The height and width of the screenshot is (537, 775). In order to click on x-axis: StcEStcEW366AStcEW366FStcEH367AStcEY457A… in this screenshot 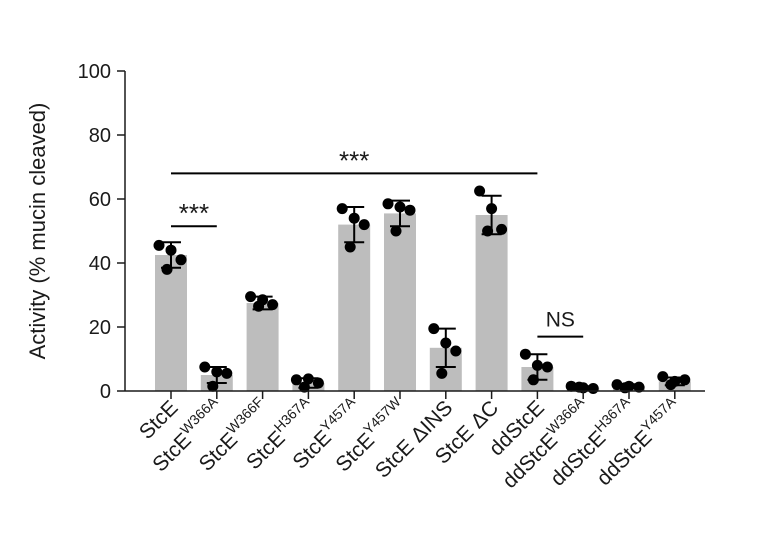, I will do `click(415, 441)`.